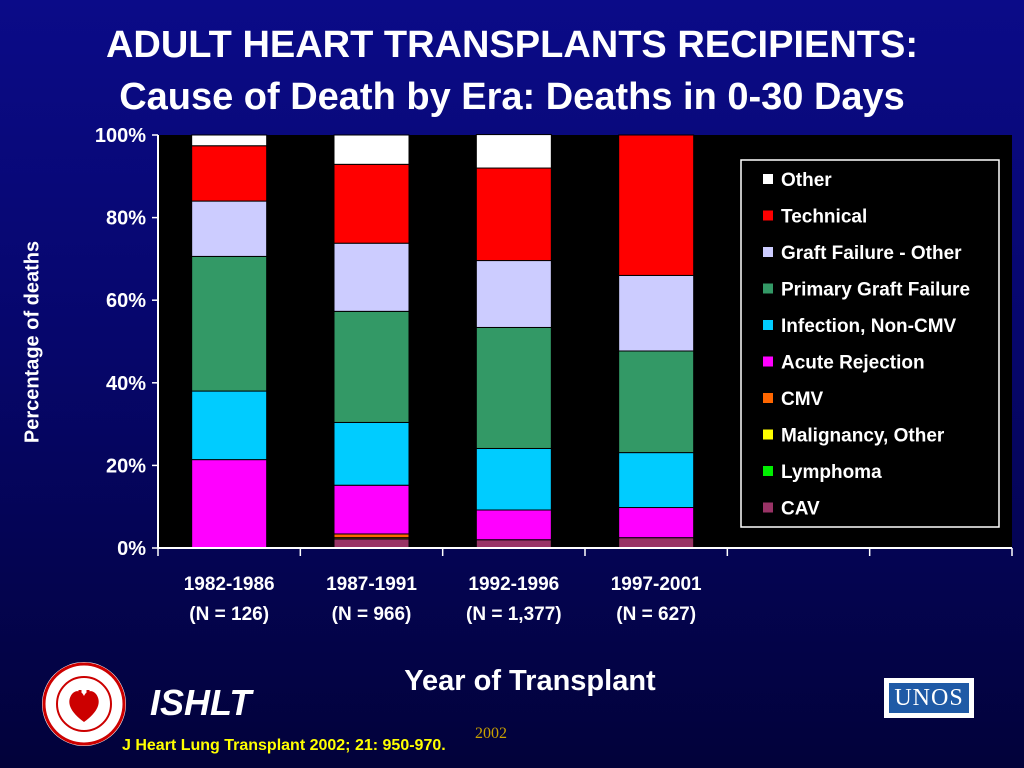 The width and height of the screenshot is (1024, 768). I want to click on chart-title-line1: ADULT HEART TRANSPLANTS RECIPIENTS:, so click(512, 45).